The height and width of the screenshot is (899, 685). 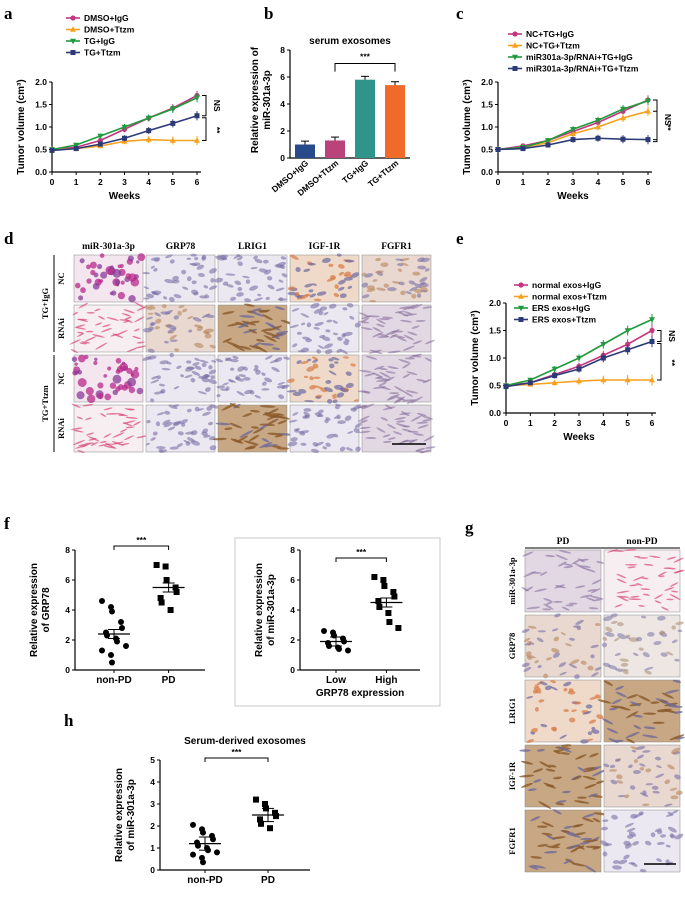 I want to click on y-tick-label: 6, so click(x=292, y=580).